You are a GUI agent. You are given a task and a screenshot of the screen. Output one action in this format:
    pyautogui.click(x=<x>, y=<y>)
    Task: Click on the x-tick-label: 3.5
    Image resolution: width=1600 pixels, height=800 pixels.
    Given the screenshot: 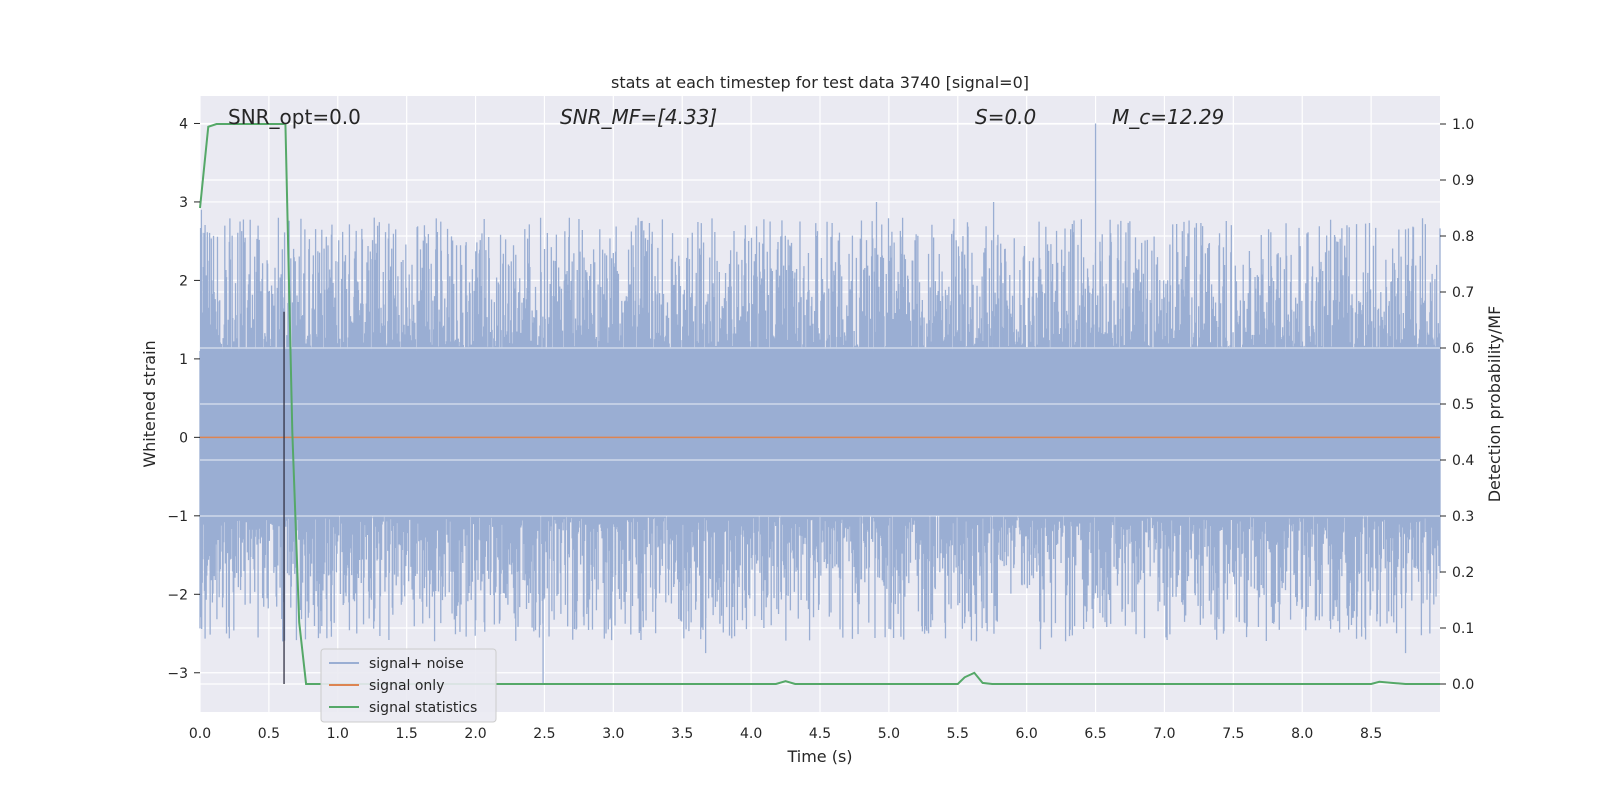 What is the action you would take?
    pyautogui.click(x=682, y=734)
    